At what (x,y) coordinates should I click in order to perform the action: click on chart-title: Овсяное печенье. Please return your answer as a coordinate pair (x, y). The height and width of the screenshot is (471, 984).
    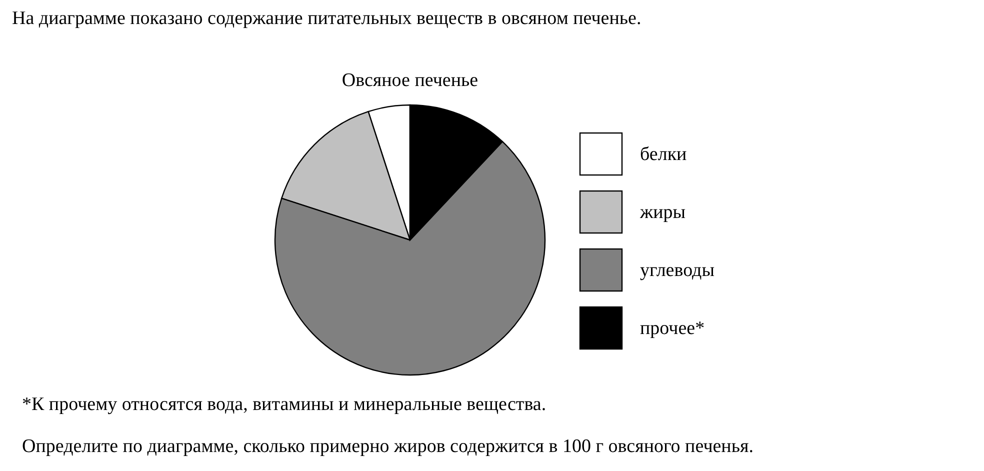
    Looking at the image, I should click on (410, 80).